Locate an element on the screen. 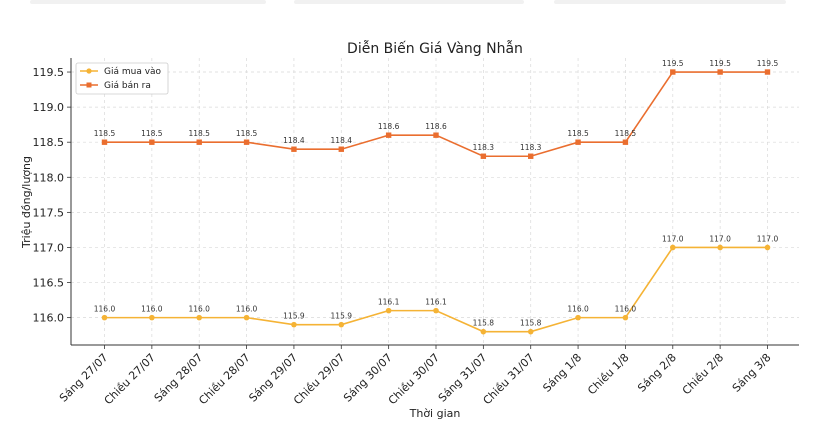 Image resolution: width=817 pixels, height=425 pixels. x-tick-label: Chiều 2/8 is located at coordinates (703, 374).